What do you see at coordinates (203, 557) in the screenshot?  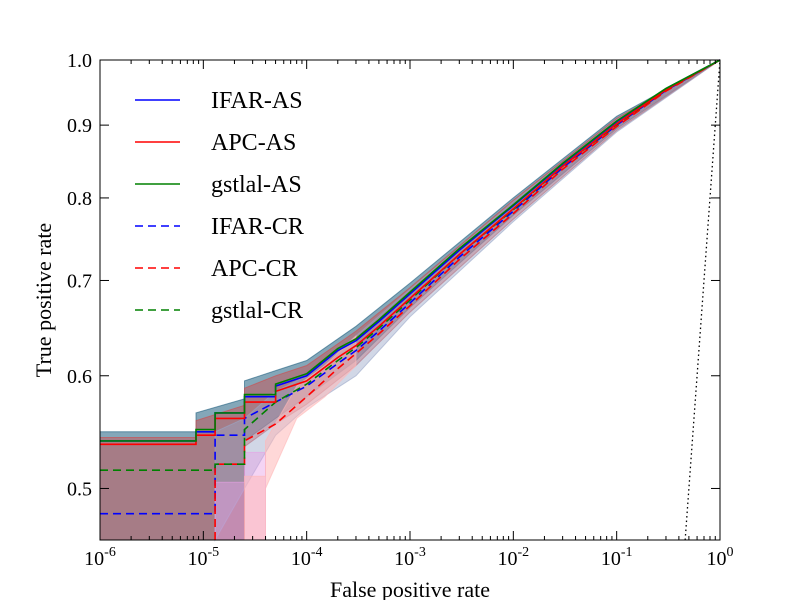 I see `x-tick-label: 10⁻⁵` at bounding box center [203, 557].